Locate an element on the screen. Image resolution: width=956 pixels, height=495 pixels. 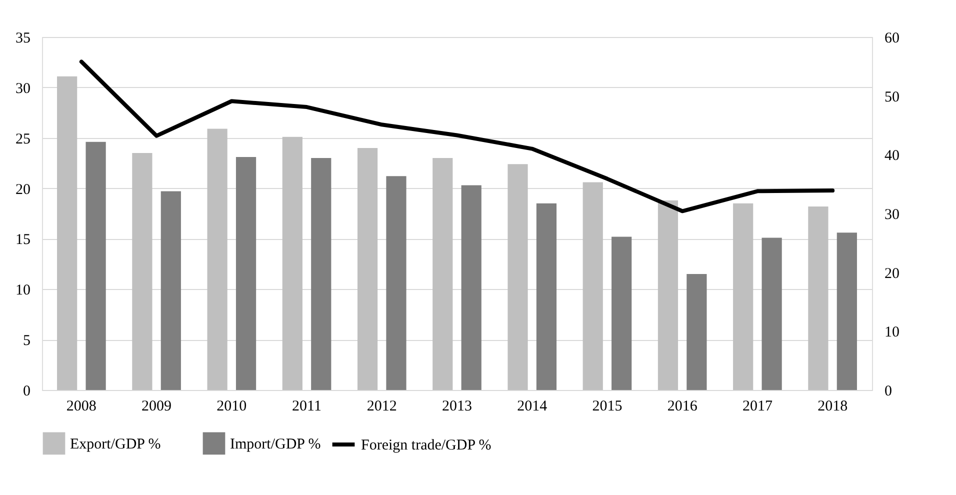
y2-tick-label: 40 is located at coordinates (892, 156).